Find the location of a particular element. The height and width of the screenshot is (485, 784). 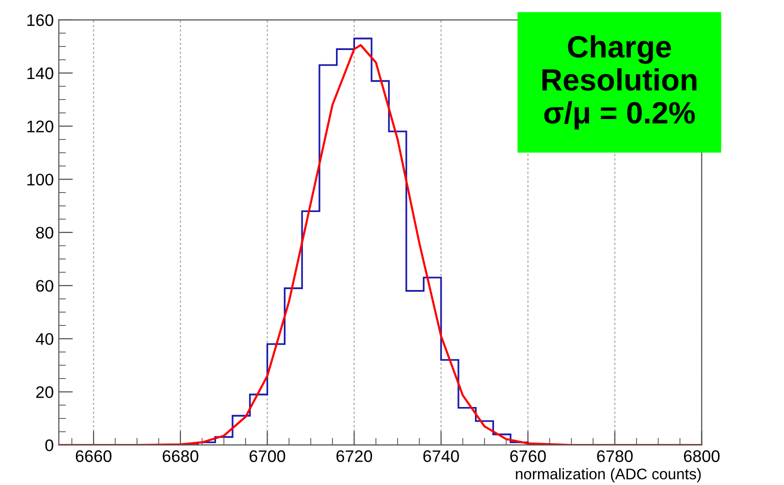

x-axis-title: normalization (ADC counts) is located at coordinates (608, 475).